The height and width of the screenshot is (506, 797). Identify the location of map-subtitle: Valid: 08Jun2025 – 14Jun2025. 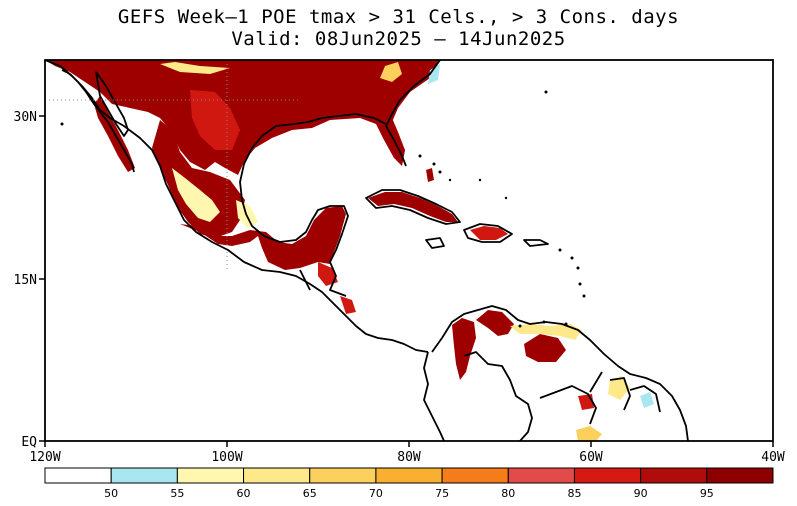
(398, 39).